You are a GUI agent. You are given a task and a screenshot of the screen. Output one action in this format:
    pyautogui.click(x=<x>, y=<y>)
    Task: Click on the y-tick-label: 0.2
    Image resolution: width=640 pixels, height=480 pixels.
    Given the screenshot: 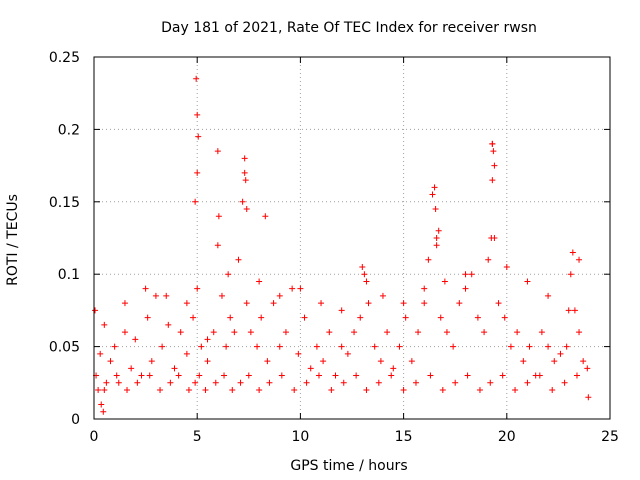 What is the action you would take?
    pyautogui.click(x=69, y=130)
    